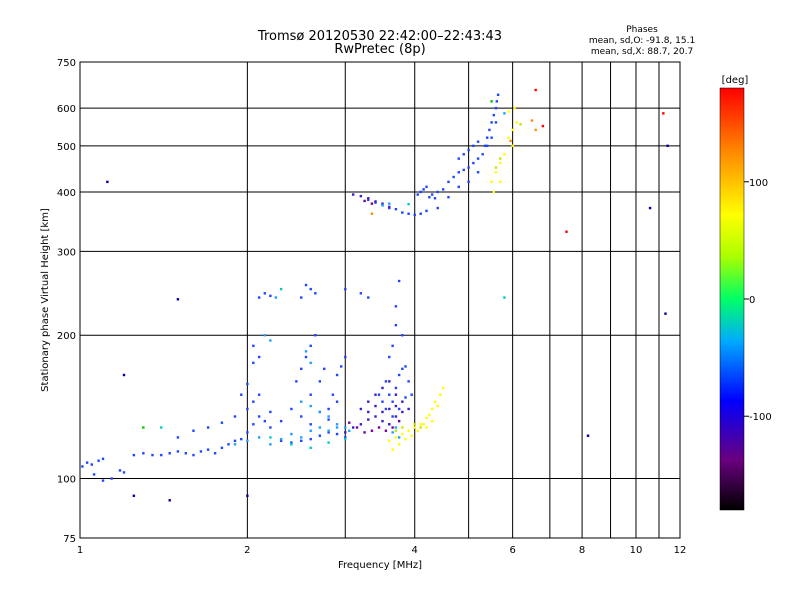 The width and height of the screenshot is (800, 600). I want to click on x-tick-label: 8, so click(582, 550).